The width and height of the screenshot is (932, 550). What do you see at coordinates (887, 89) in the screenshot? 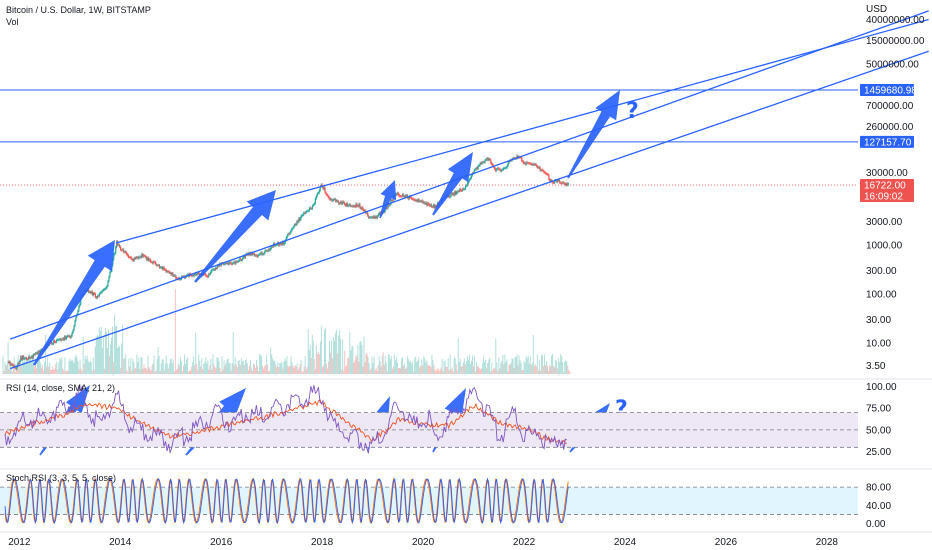
I see `price-tag-upper-bg` at bounding box center [887, 89].